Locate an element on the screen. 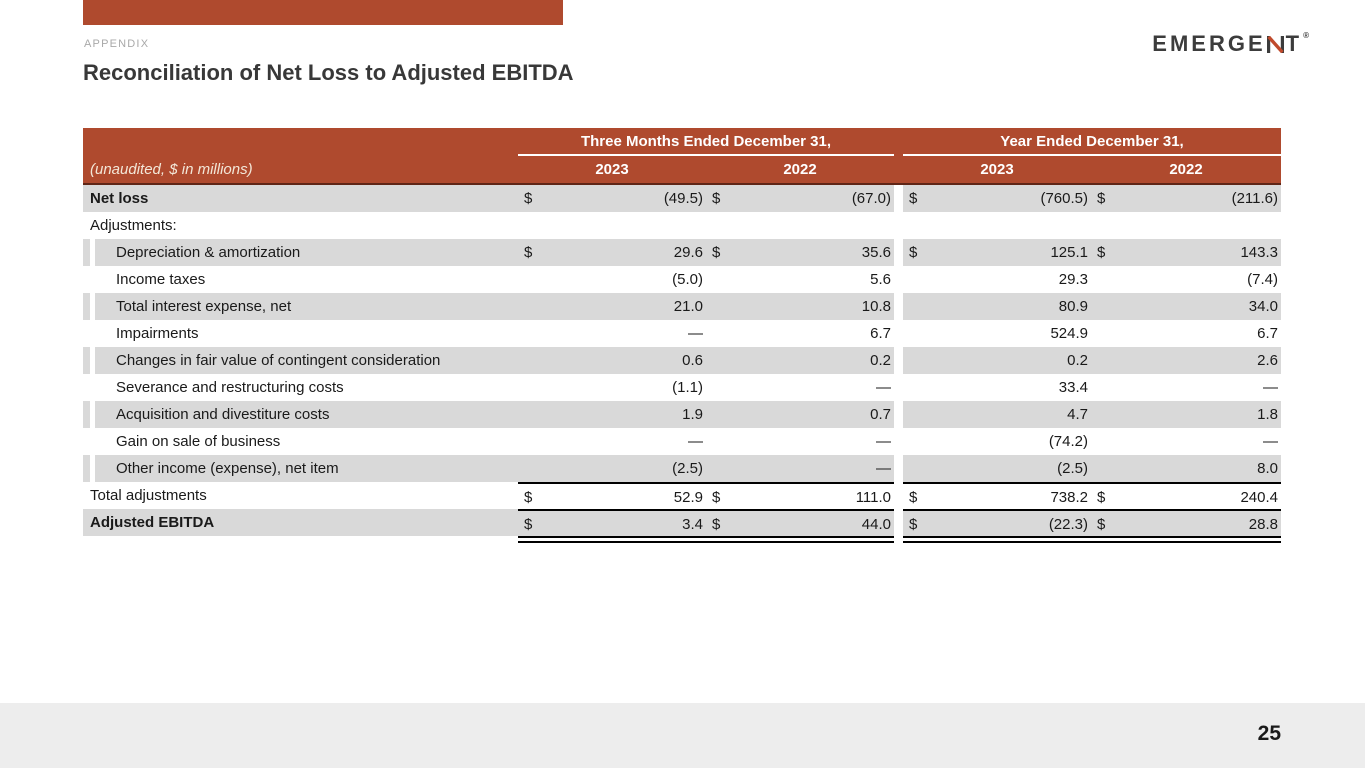  value-cell: (2.5) is located at coordinates (687, 468).